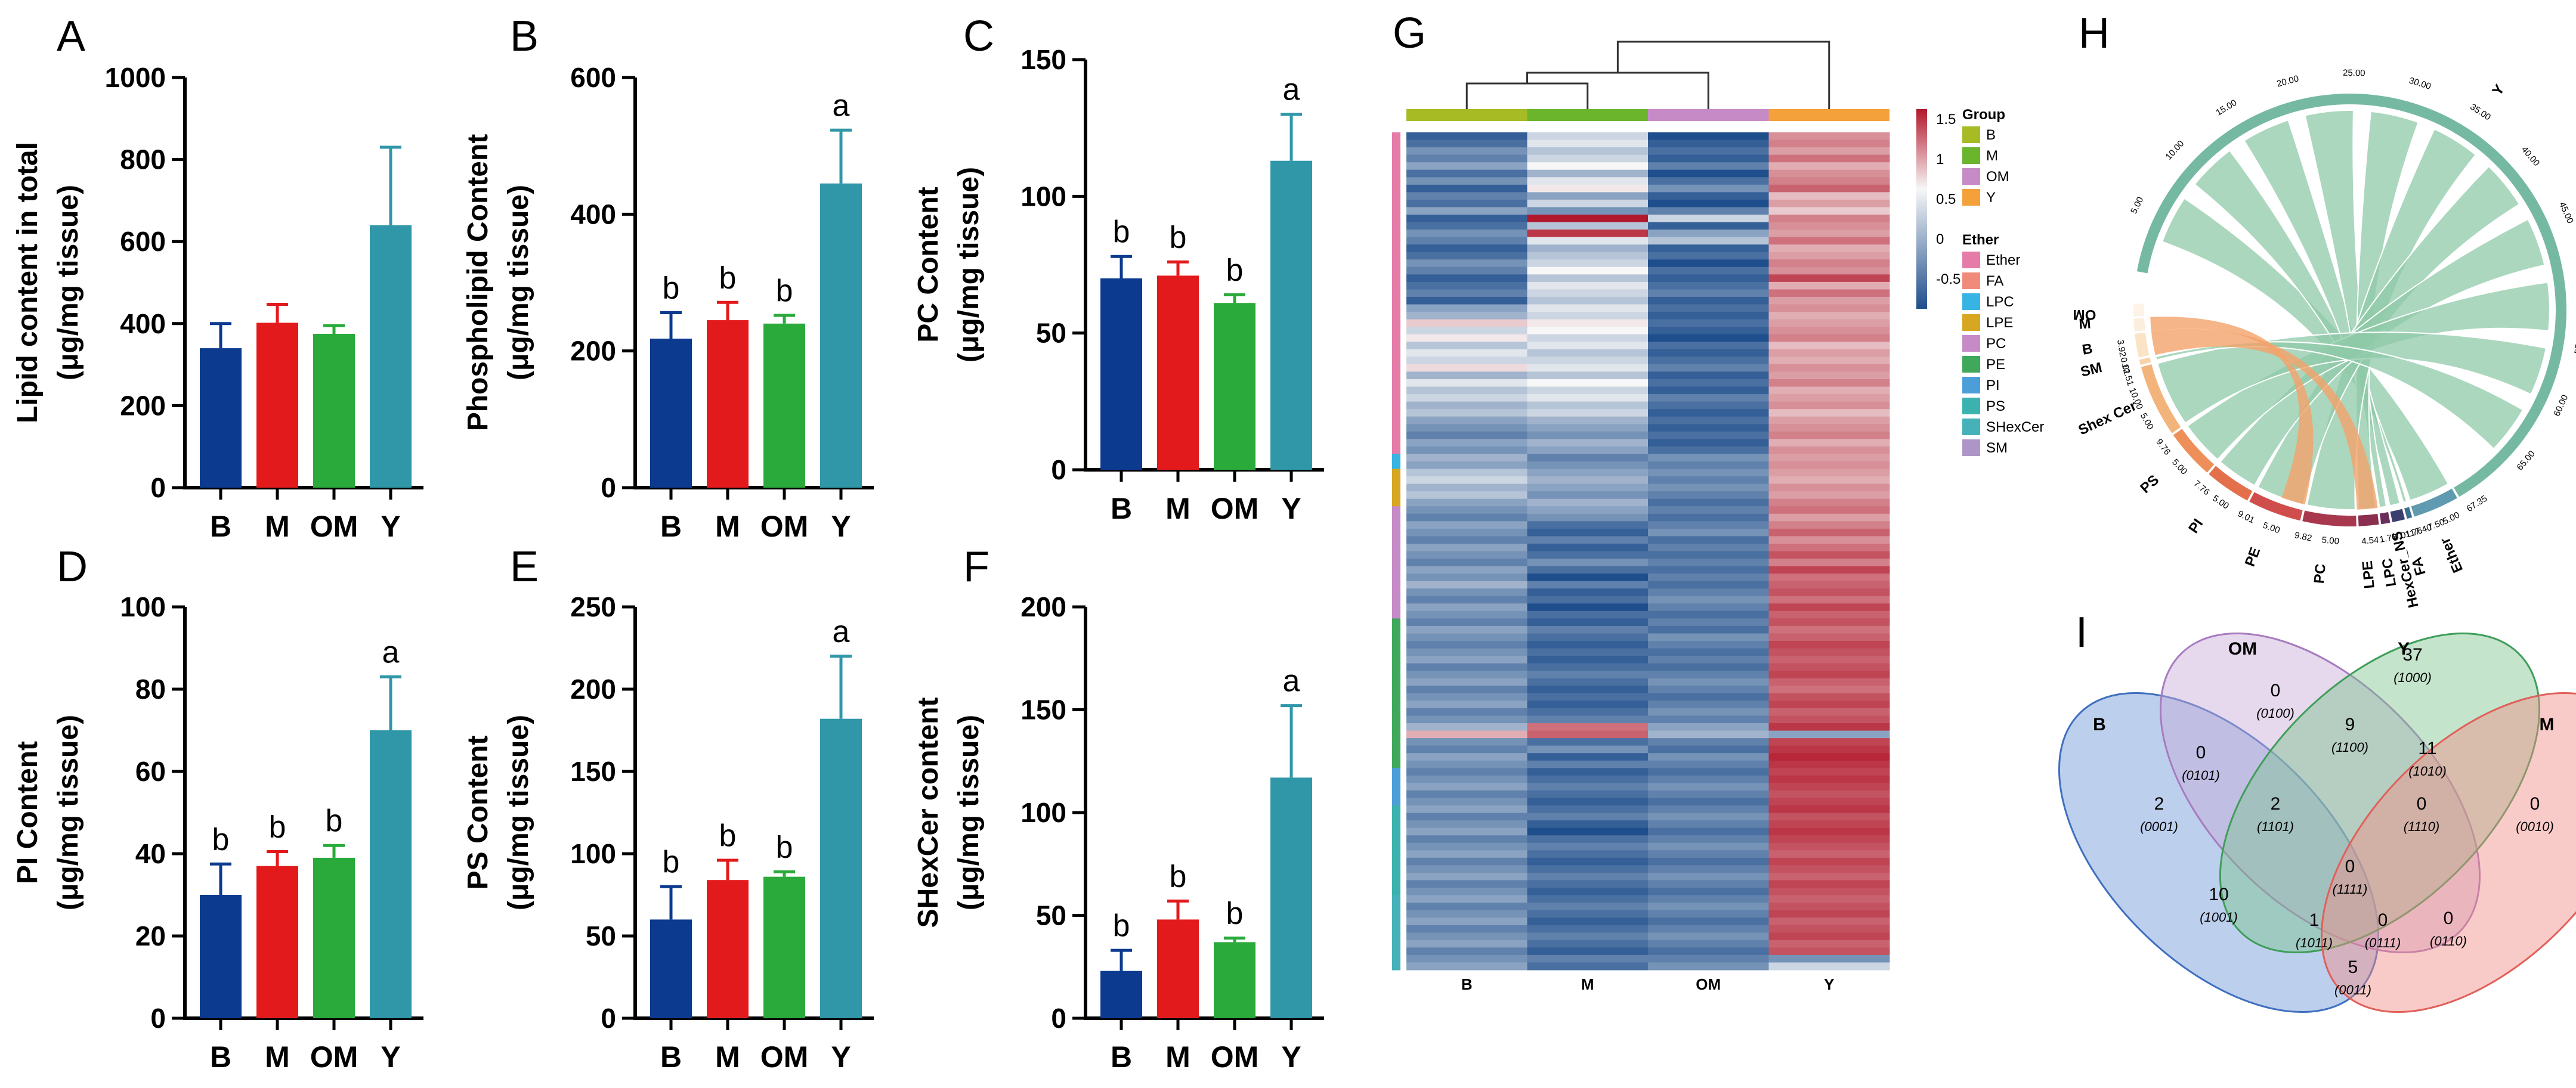 The height and width of the screenshot is (1088, 2576). What do you see at coordinates (2561, 405) in the screenshot?
I see `chord-tick-label: 60.00` at bounding box center [2561, 405].